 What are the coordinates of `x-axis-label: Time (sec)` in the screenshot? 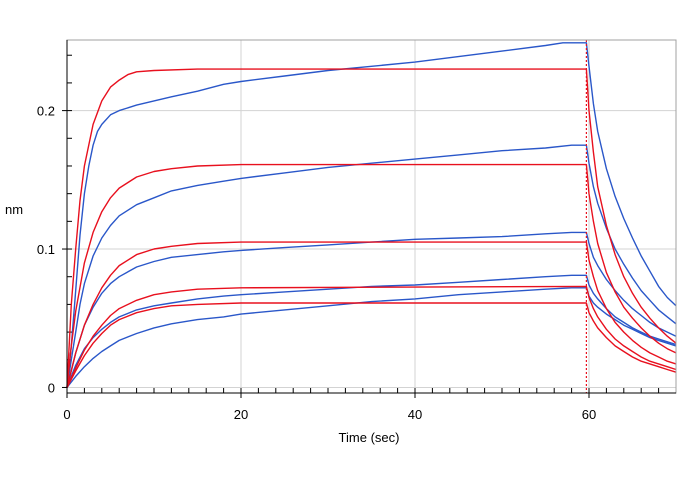 It's located at (369, 437).